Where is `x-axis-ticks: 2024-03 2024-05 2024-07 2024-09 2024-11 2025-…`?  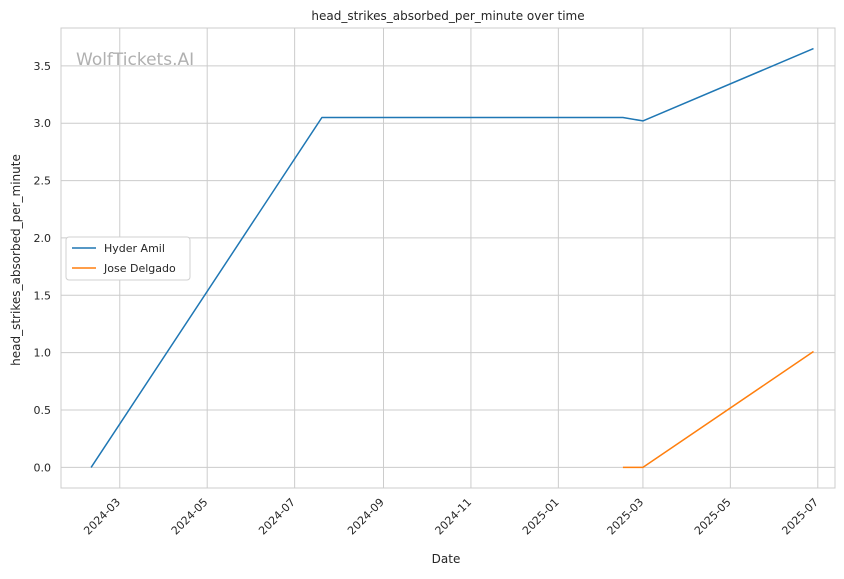
x-axis-ticks: 2024-03 2024-05 2024-07 2024-09 2024-11 2025-… is located at coordinates (451, 517).